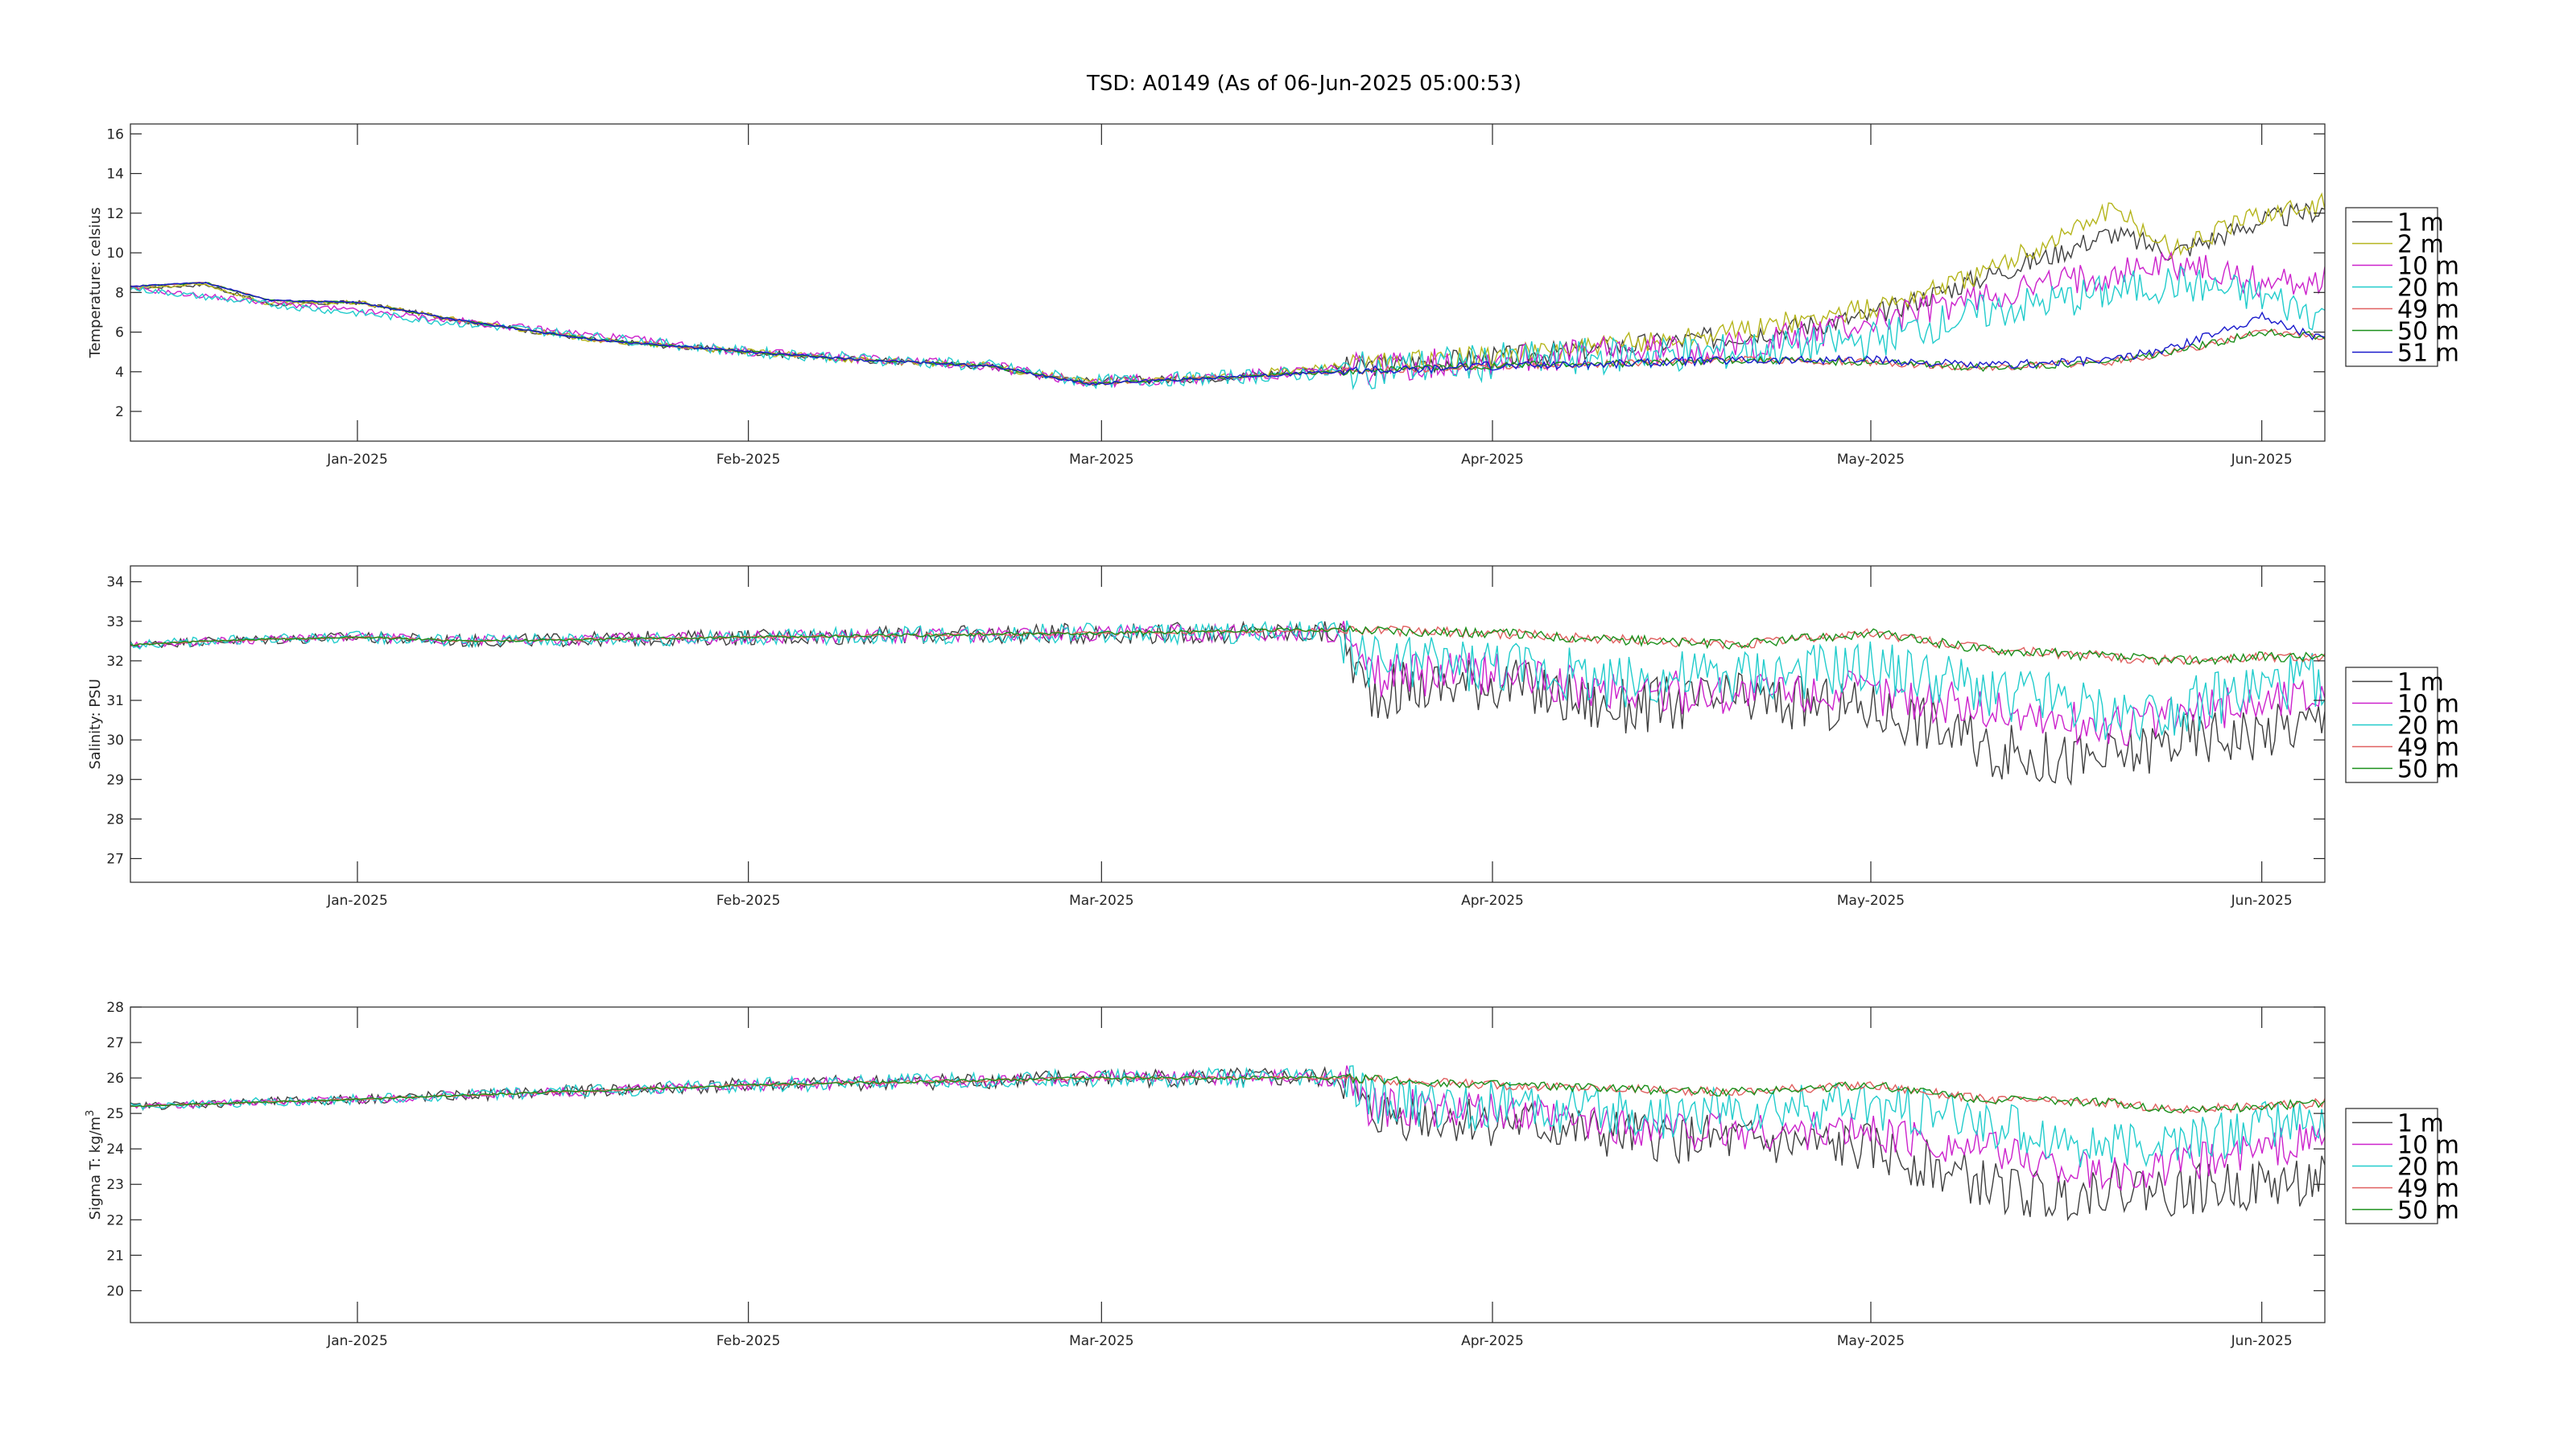  I want to click on y-tick-label: 16, so click(115, 134).